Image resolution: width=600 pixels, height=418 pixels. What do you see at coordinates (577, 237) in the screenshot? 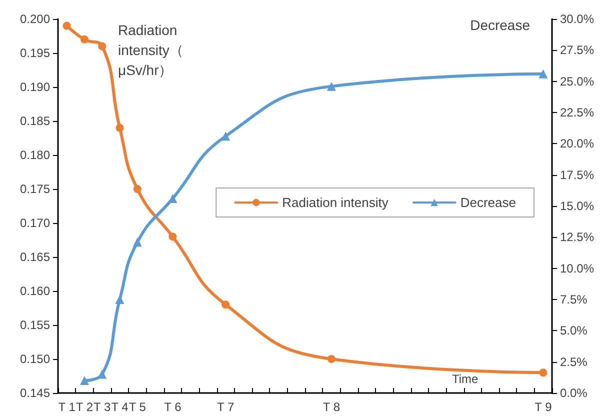
I see `y2-tick-label: 12.5%` at bounding box center [577, 237].